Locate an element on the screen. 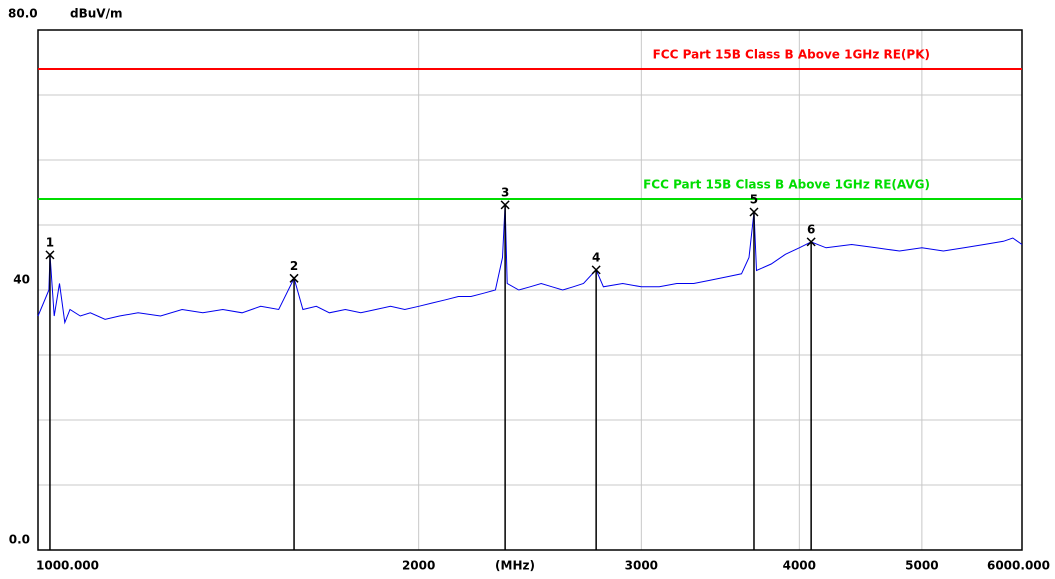 This screenshot has width=1055, height=579. marker-label: 3 is located at coordinates (505, 192).